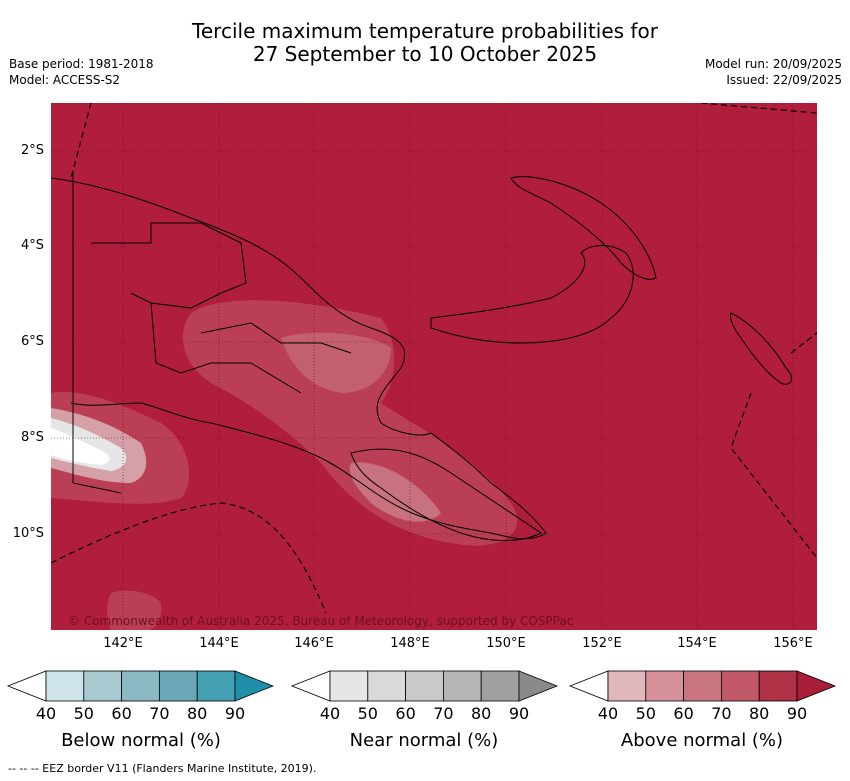 The width and height of the screenshot is (850, 781). What do you see at coordinates (159, 713) in the screenshot?
I see `legend-below-tick: 70` at bounding box center [159, 713].